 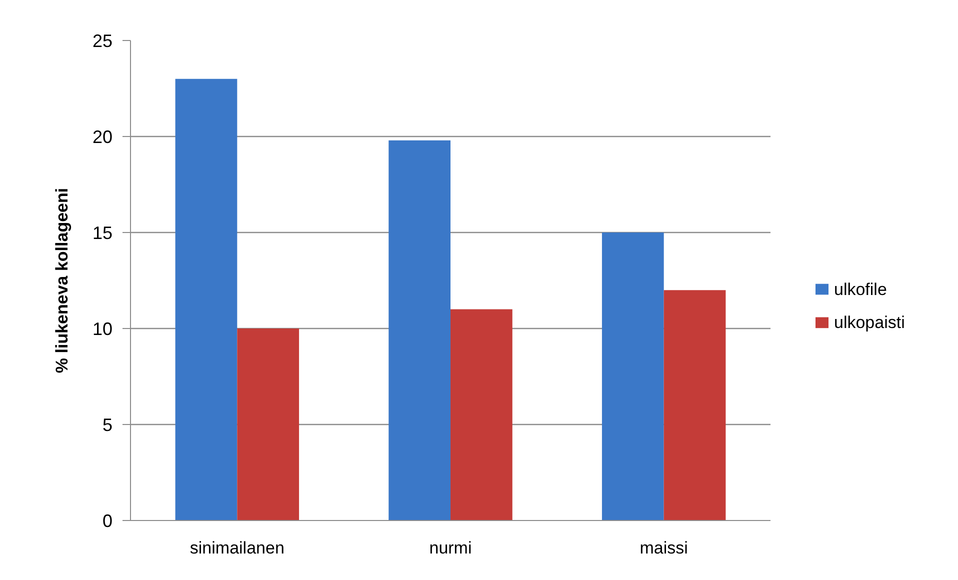 What do you see at coordinates (860, 289) in the screenshot?
I see `legend-label: ulkofile` at bounding box center [860, 289].